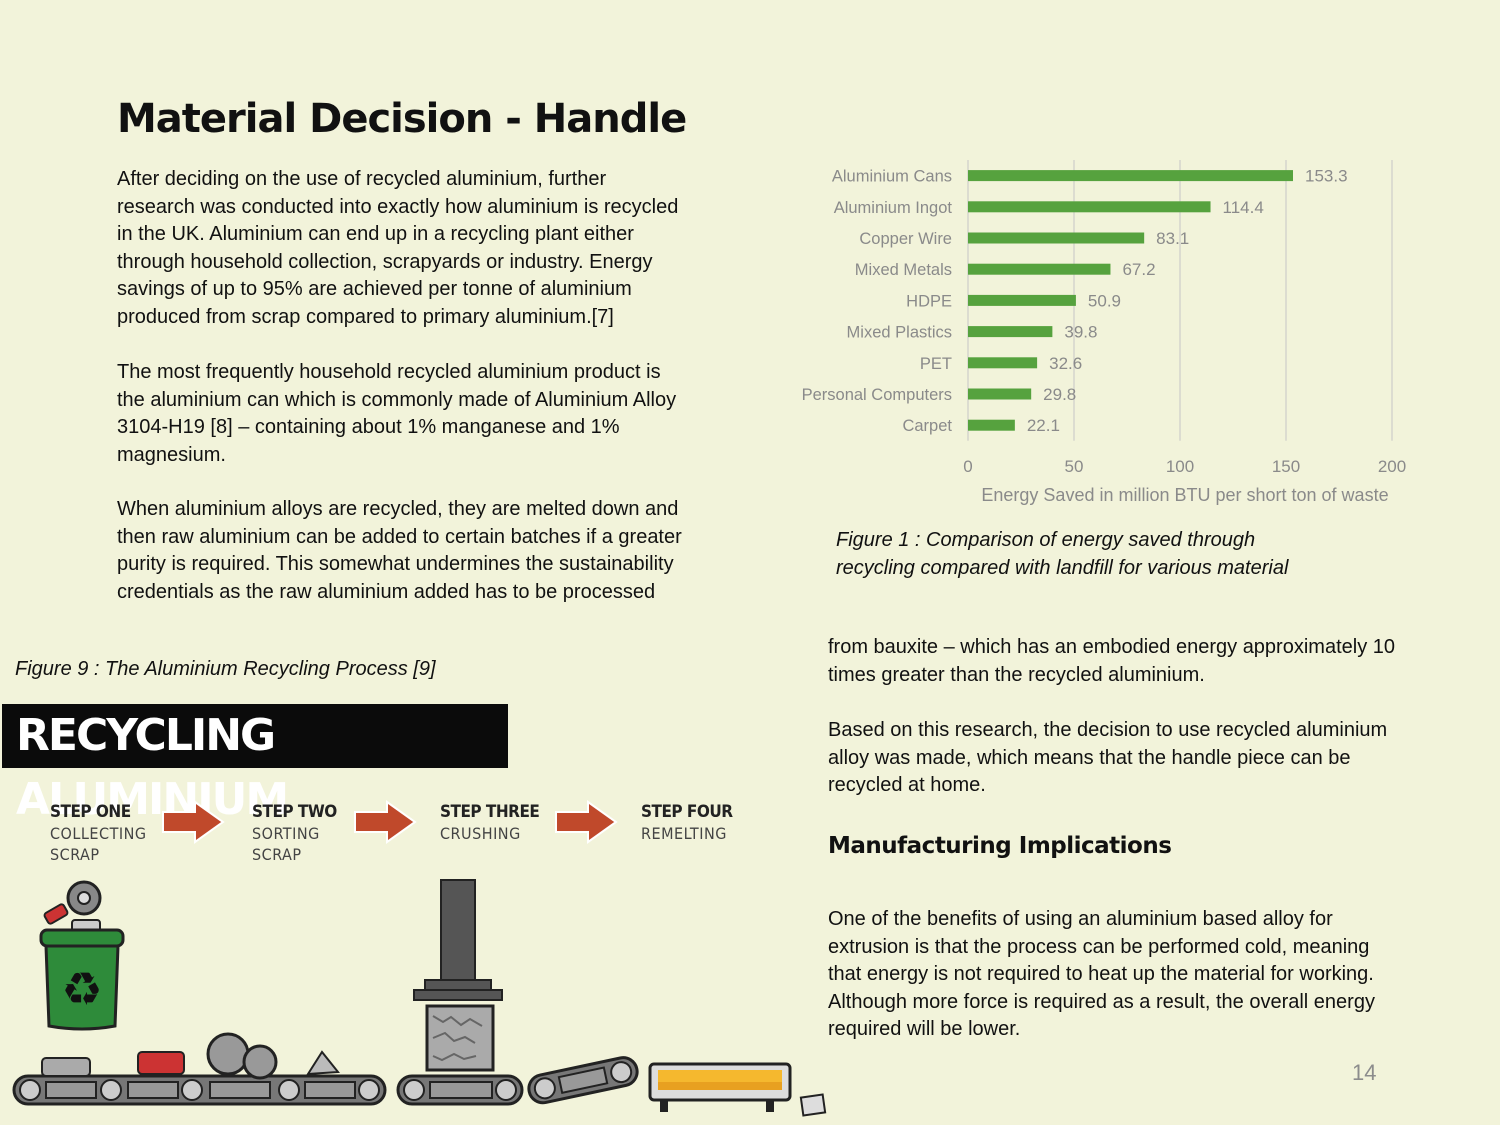 The height and width of the screenshot is (1125, 1500). What do you see at coordinates (1104, 300) in the screenshot?
I see `data-label: 50.9` at bounding box center [1104, 300].